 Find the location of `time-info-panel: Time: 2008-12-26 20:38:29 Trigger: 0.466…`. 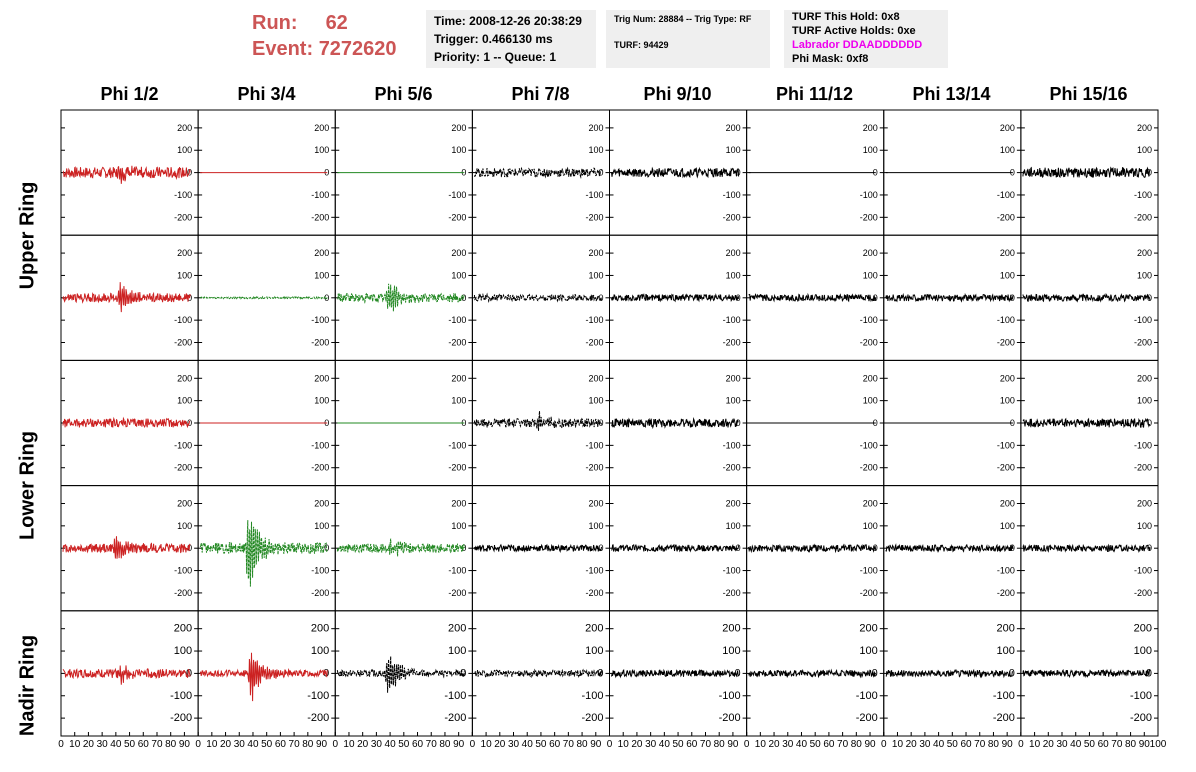

time-info-panel: Time: 2008-12-26 20:38:29 Trigger: 0.466… is located at coordinates (511, 39).